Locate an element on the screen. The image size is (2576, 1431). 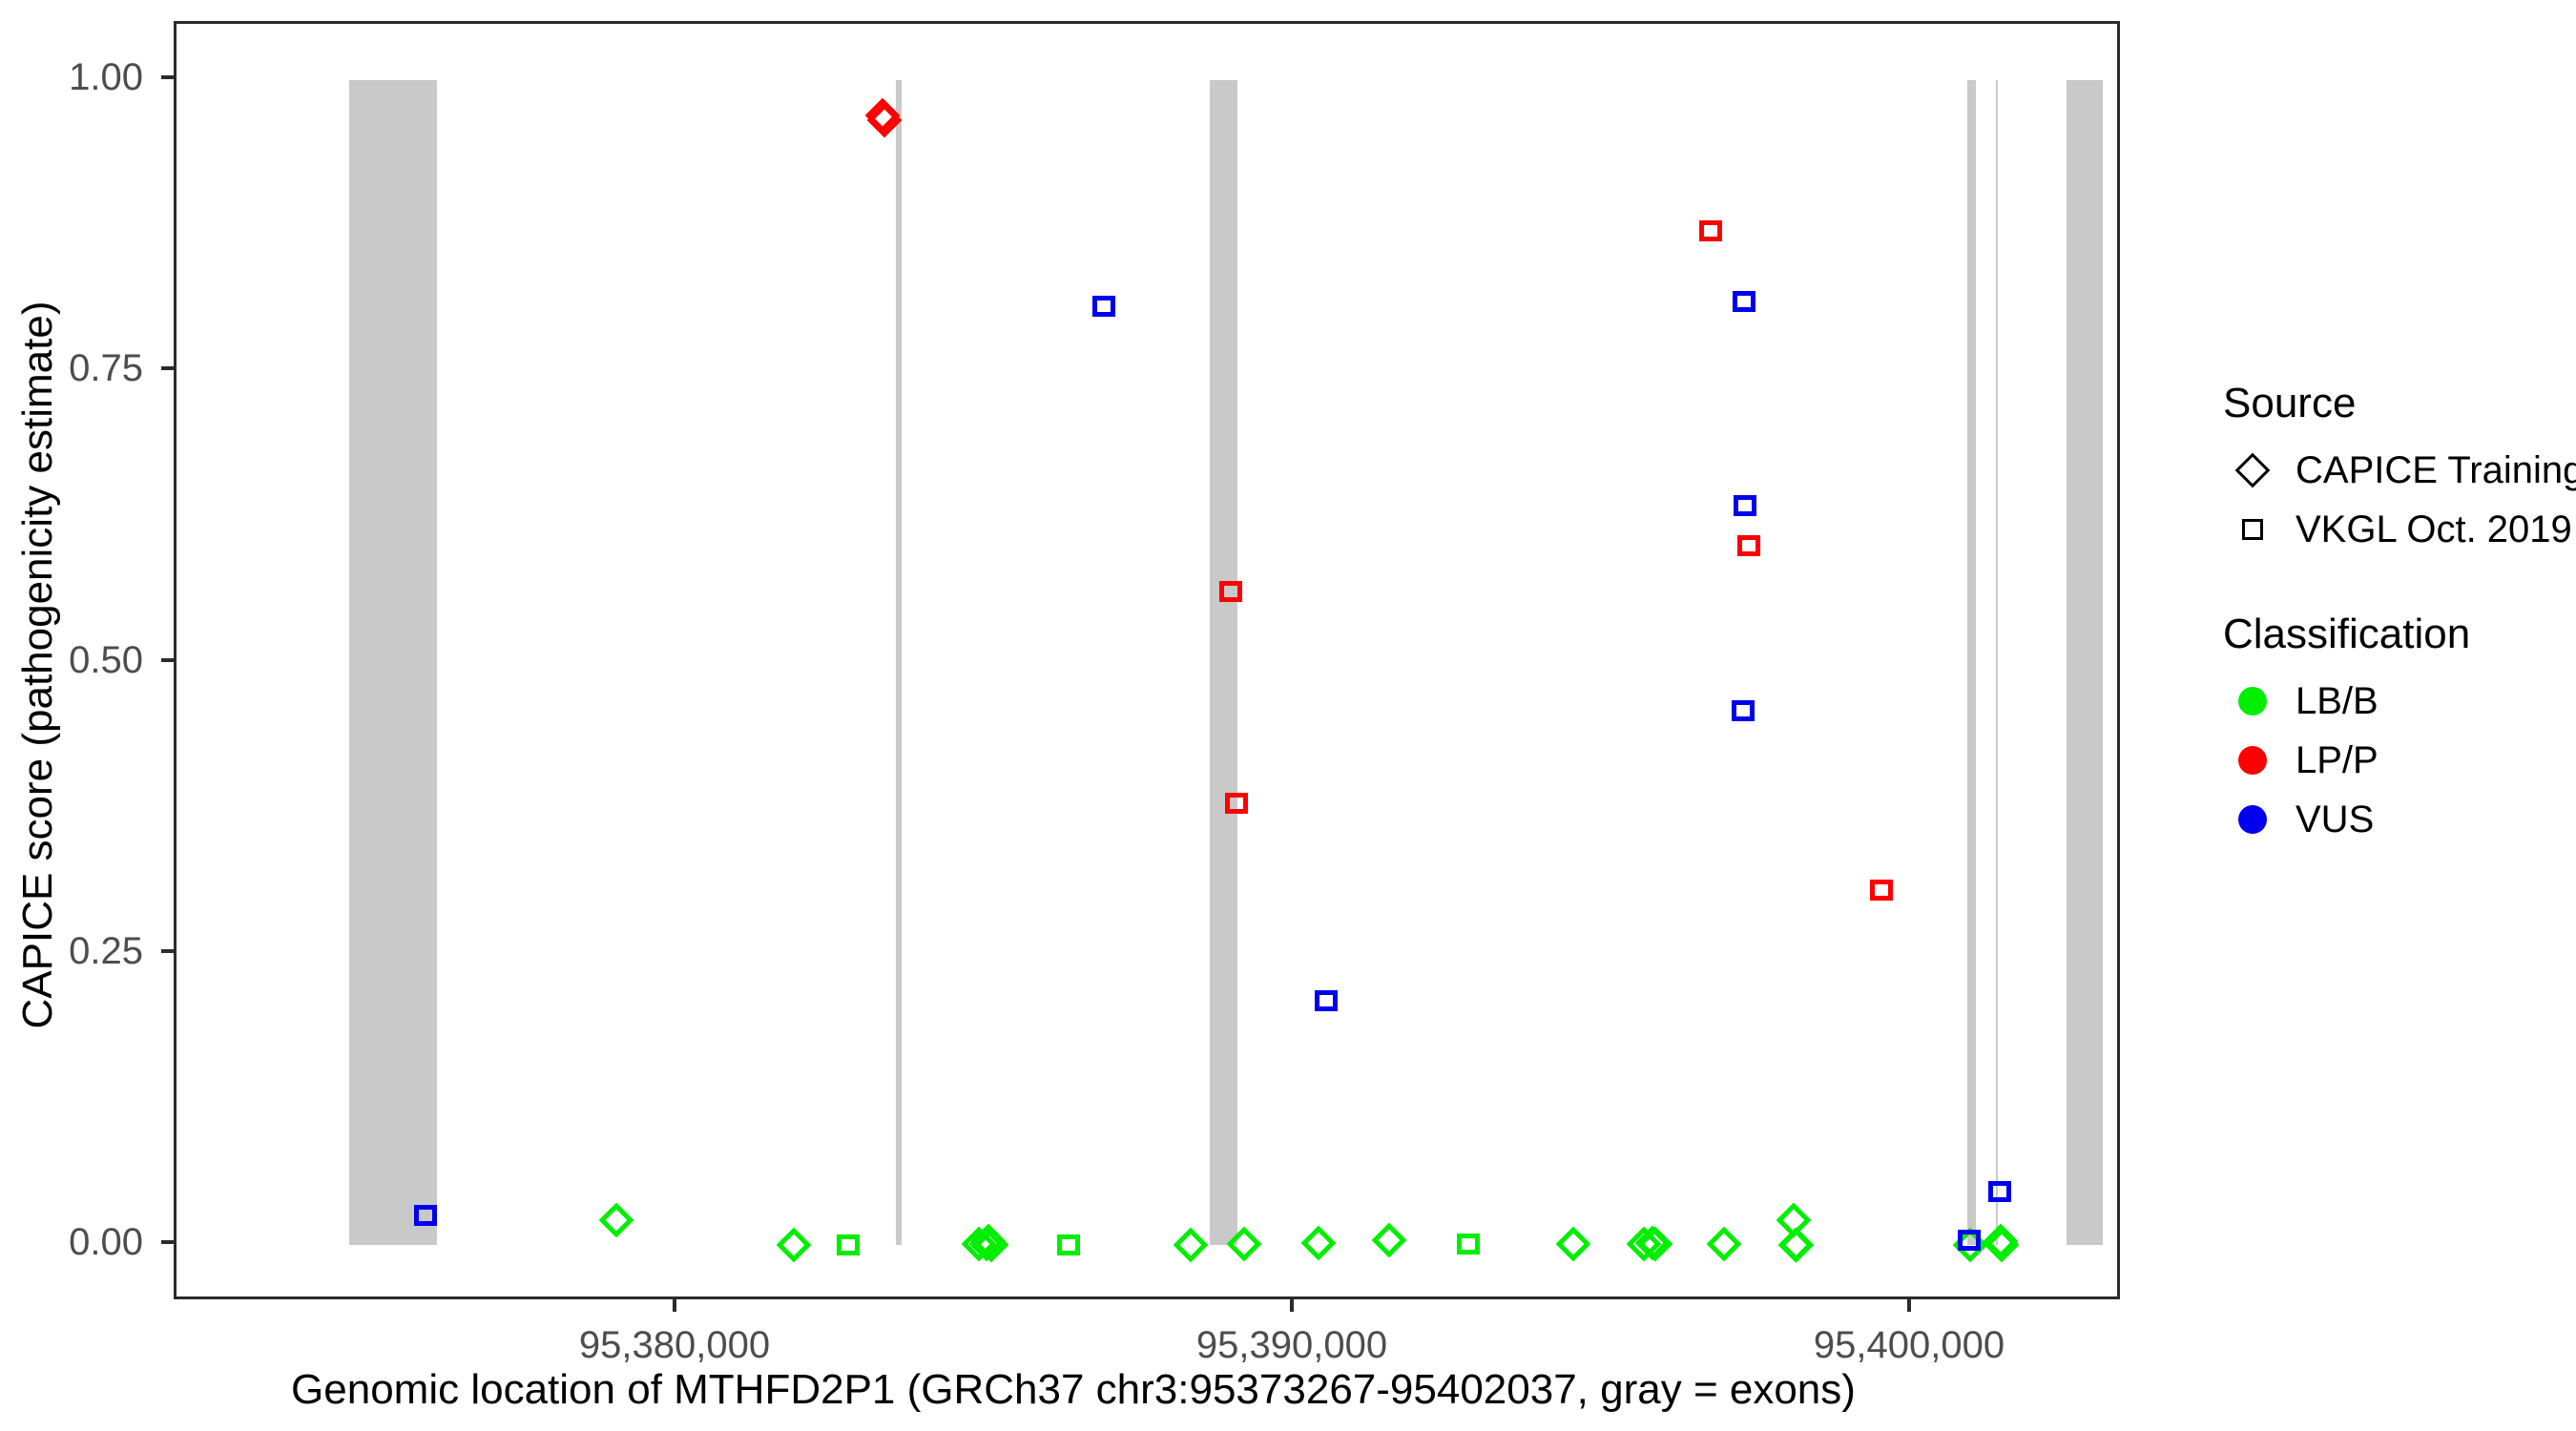
legend-item-vus: VUS is located at coordinates (2399, 820).